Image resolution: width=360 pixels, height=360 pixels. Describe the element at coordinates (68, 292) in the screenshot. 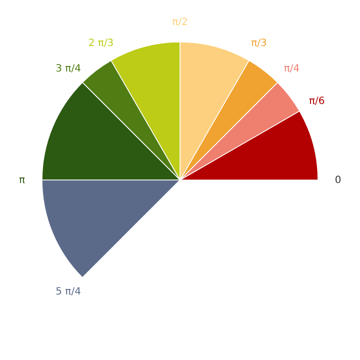

I see `text: 5 π/4` at that location.